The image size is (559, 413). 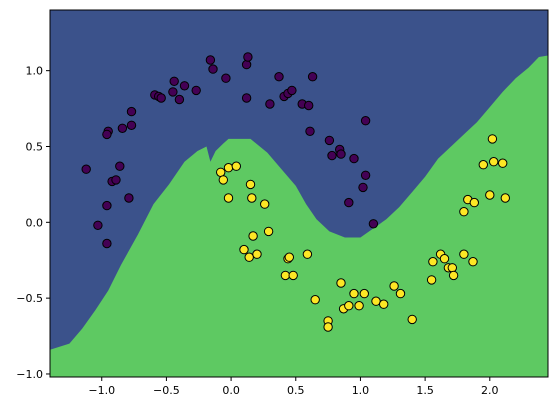 What do you see at coordinates (35, 146) in the screenshot?
I see `y-tick-label: 0.5` at bounding box center [35, 146].